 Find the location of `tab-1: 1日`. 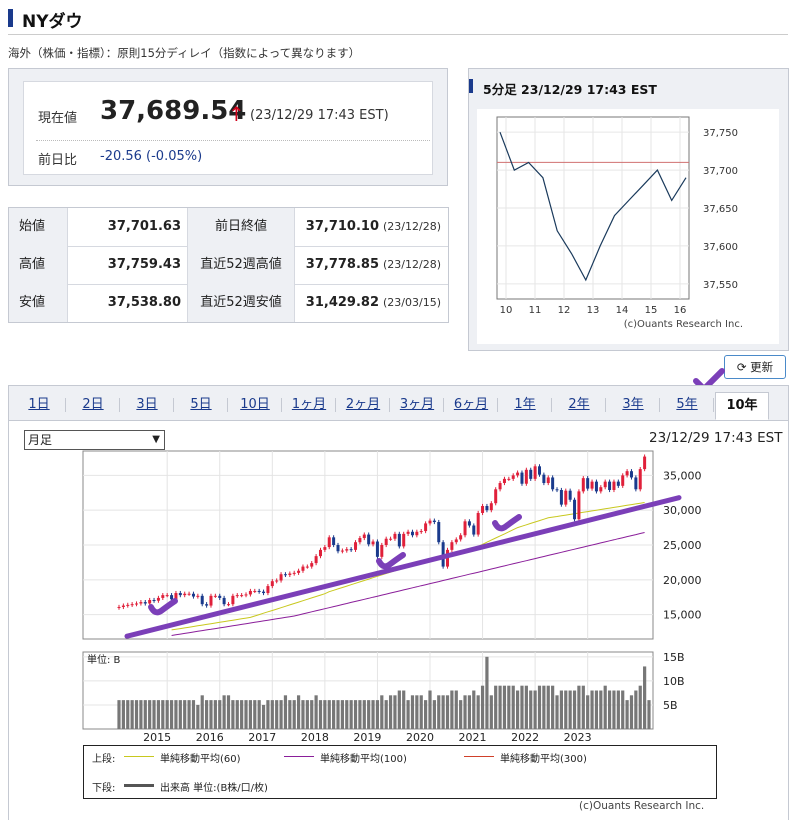

tab-1: 1日 is located at coordinates (39, 404).